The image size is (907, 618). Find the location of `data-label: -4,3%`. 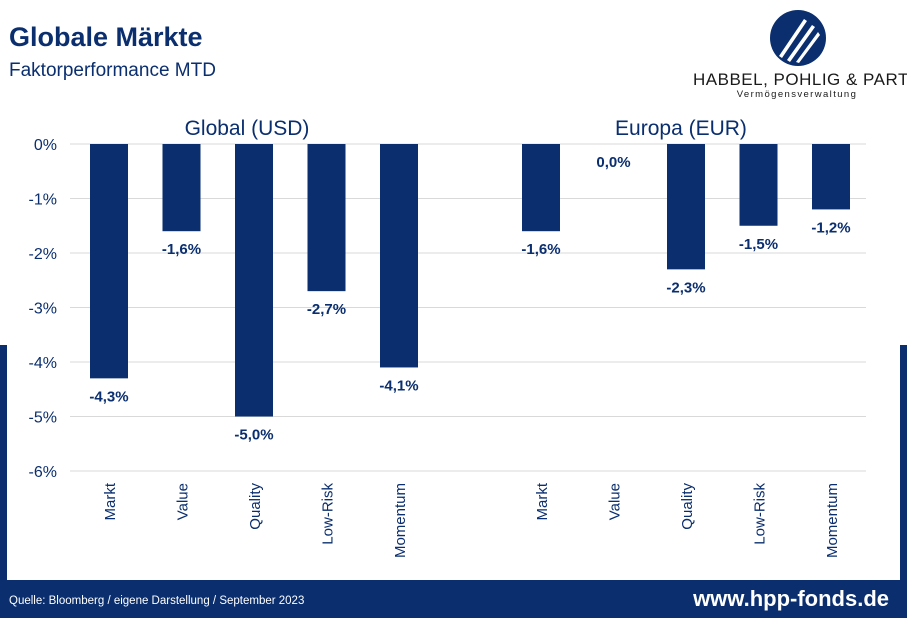

data-label: -4,3% is located at coordinates (108, 396).